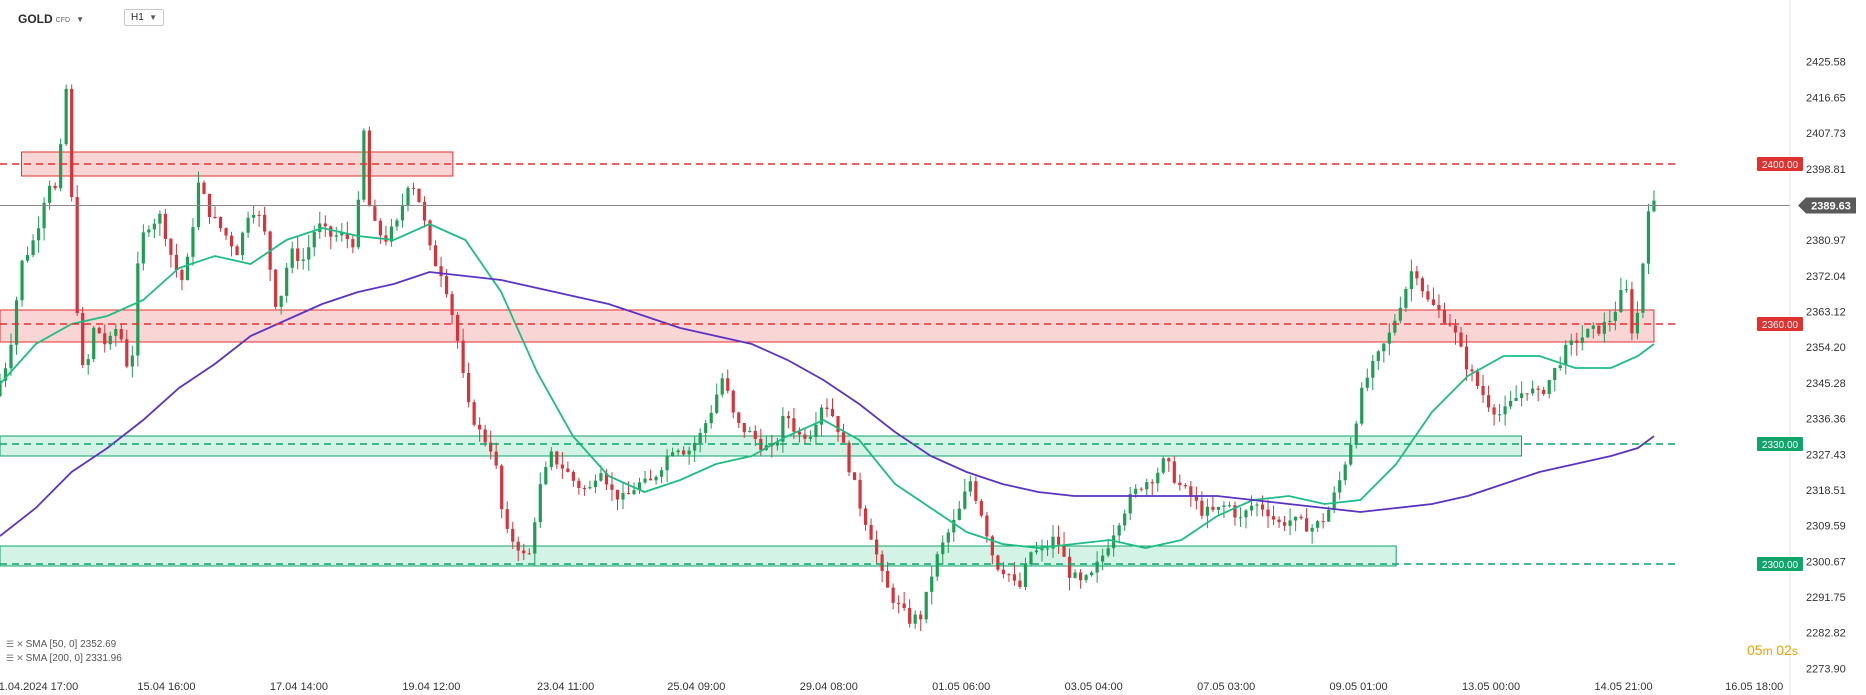 The width and height of the screenshot is (1866, 695). Describe the element at coordinates (51, 19) in the screenshot. I see `instrument-selector: GOLD CFD ▼` at that location.